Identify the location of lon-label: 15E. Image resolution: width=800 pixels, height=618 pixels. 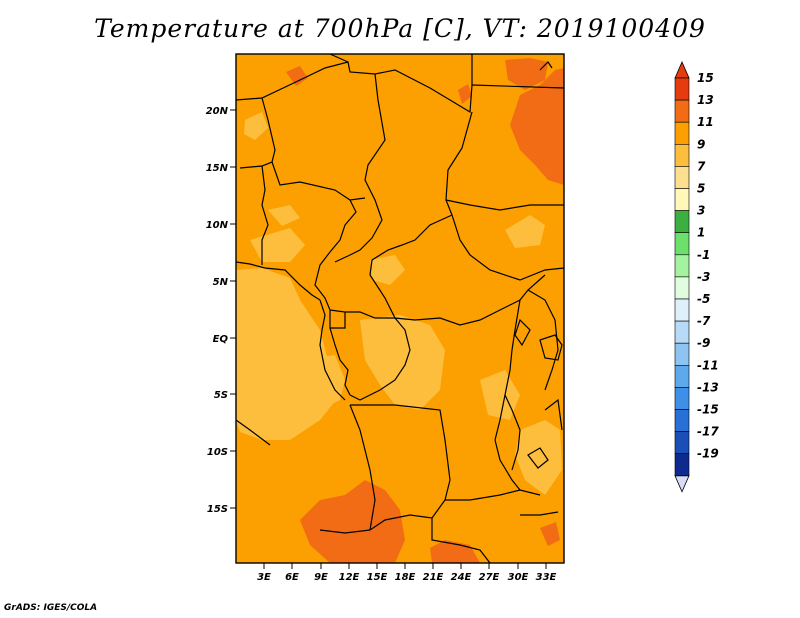
(377, 577).